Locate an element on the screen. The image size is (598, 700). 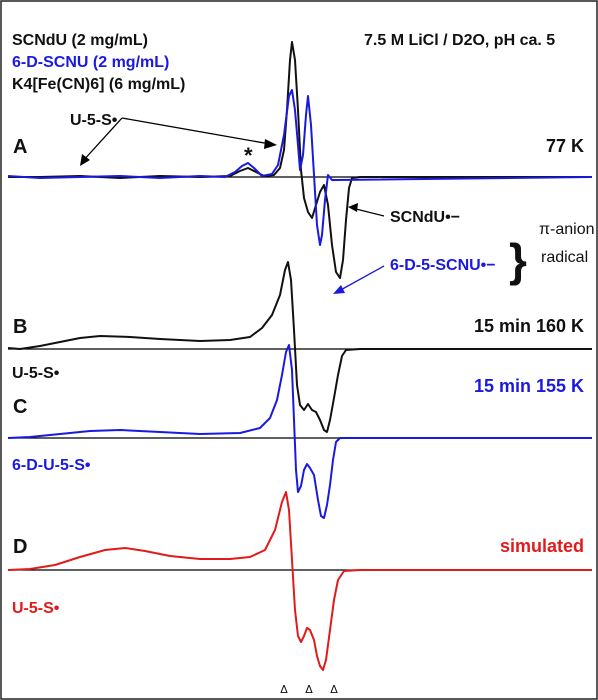
marker-3: Δ is located at coordinates (334, 689).